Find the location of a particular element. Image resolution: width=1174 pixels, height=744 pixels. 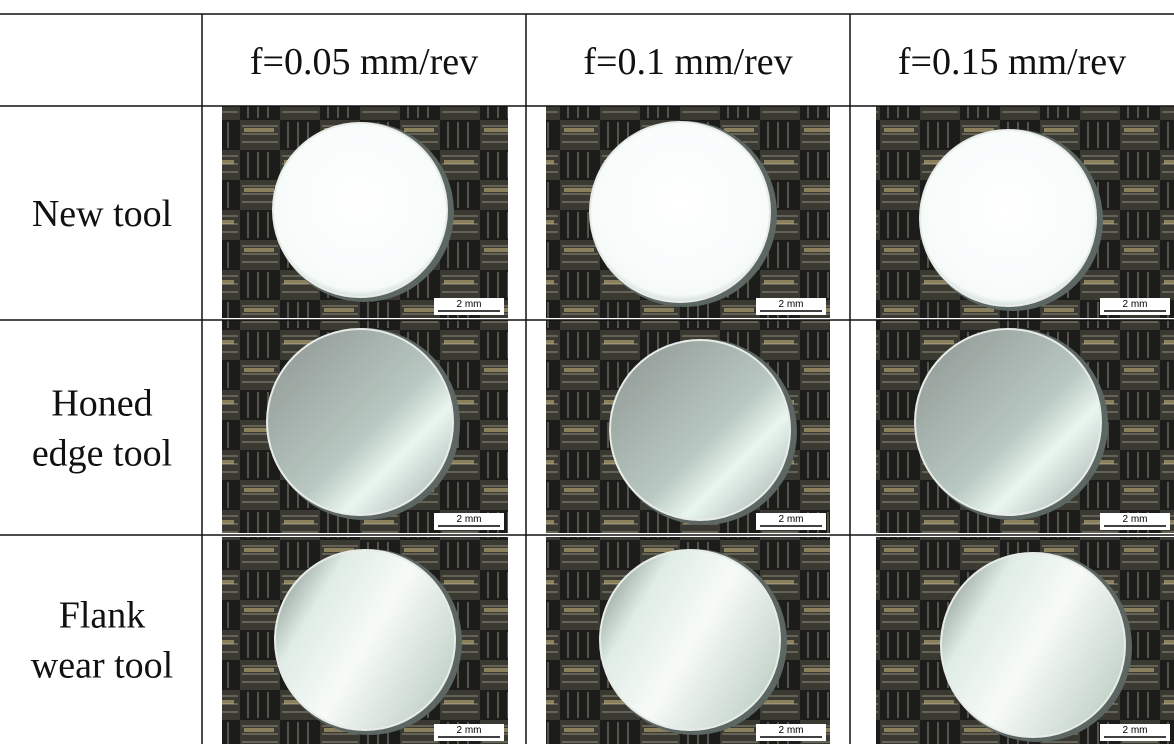

column-header: f=0.05 mm/rev is located at coordinates (364, 62).